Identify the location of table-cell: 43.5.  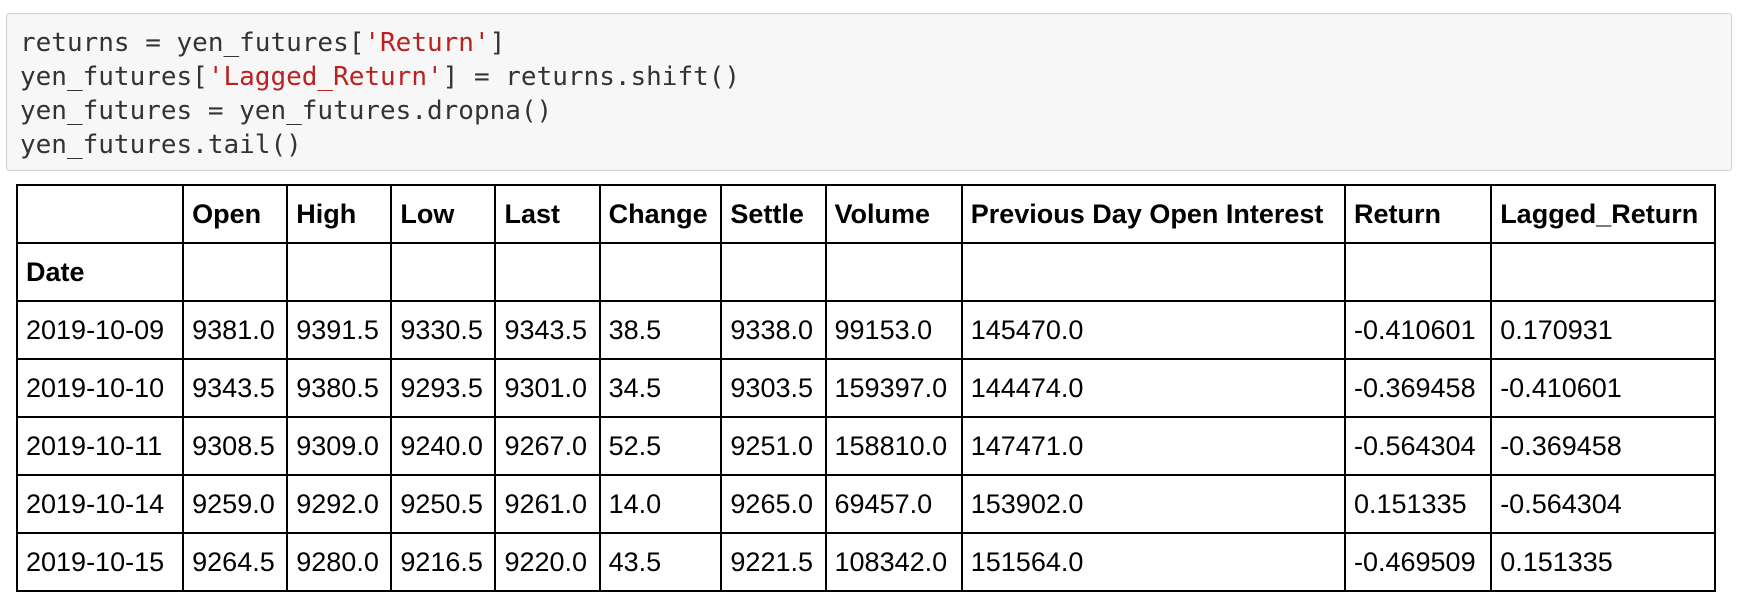
(660, 562).